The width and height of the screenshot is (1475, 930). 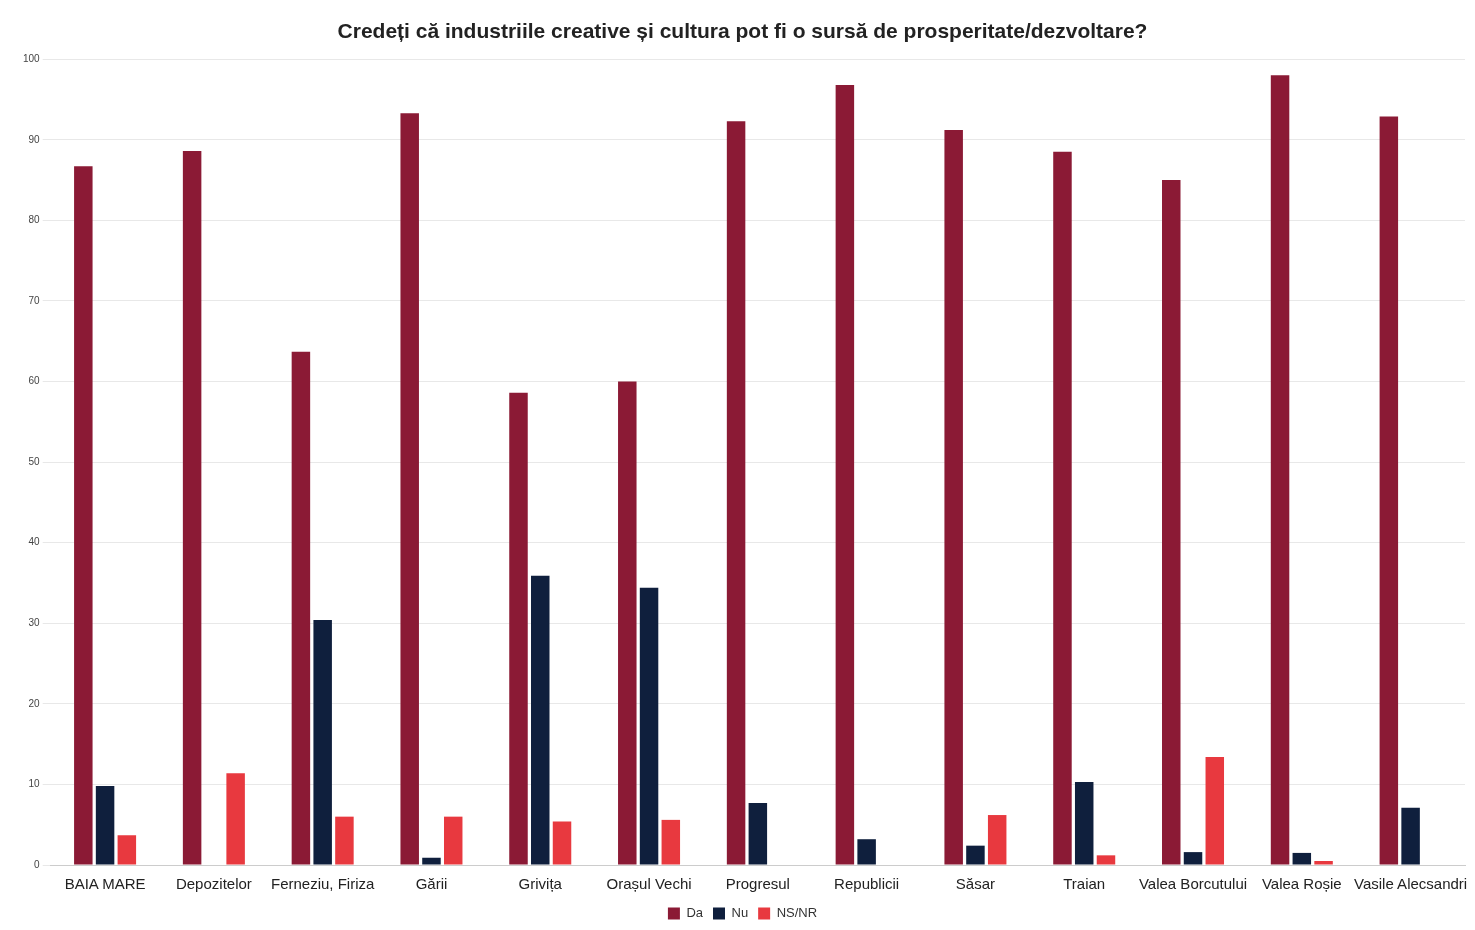 What do you see at coordinates (1193, 884) in the screenshot?
I see `x-tick-label: Valea Borcutului` at bounding box center [1193, 884].